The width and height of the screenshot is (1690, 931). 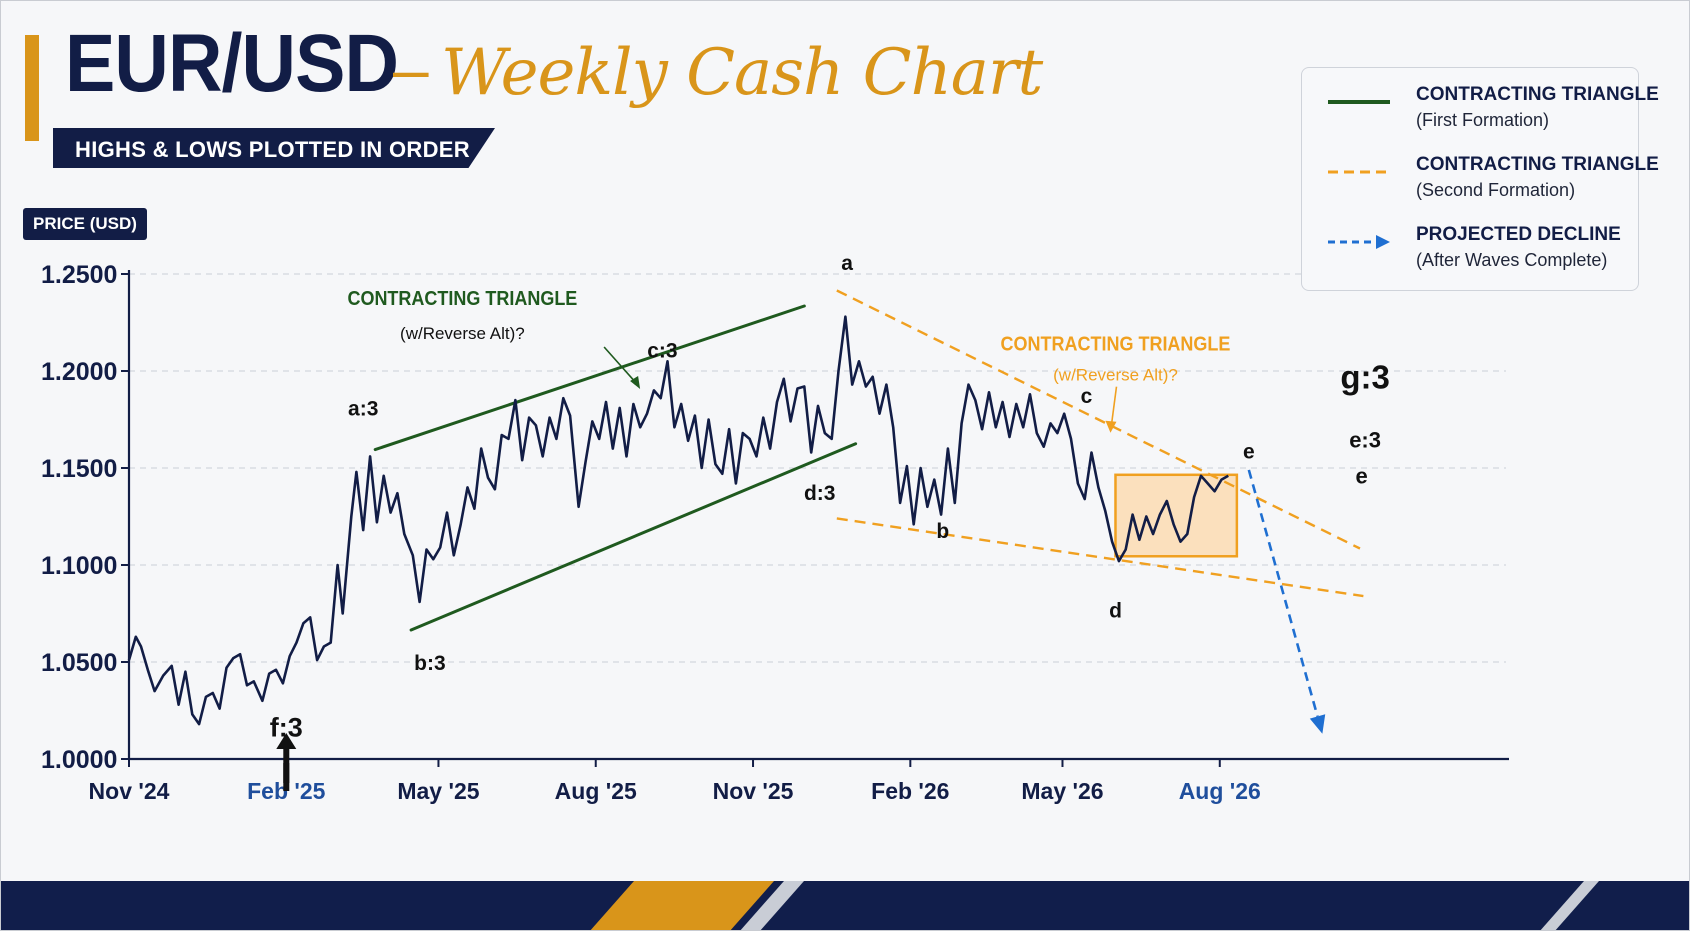 What do you see at coordinates (1087, 396) in the screenshot?
I see `wave-label: c` at bounding box center [1087, 396].